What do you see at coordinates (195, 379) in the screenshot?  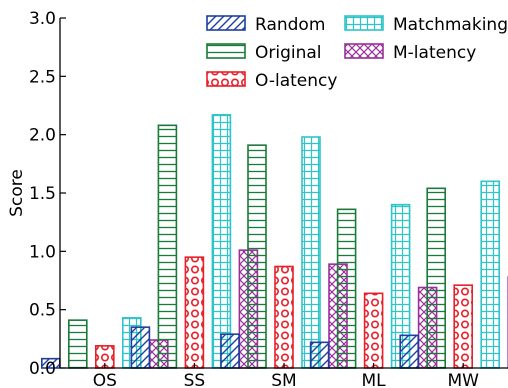 I see `x-tick-label-ss: SS` at bounding box center [195, 379].